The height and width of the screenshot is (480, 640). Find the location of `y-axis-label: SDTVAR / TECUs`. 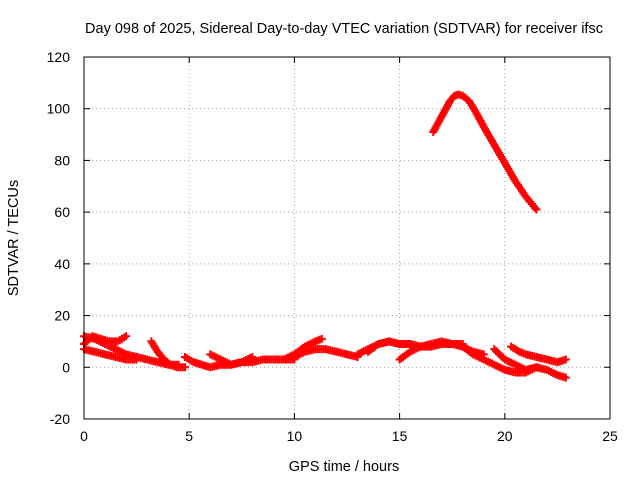

y-axis-label: SDTVAR / TECUs is located at coordinates (14, 238).